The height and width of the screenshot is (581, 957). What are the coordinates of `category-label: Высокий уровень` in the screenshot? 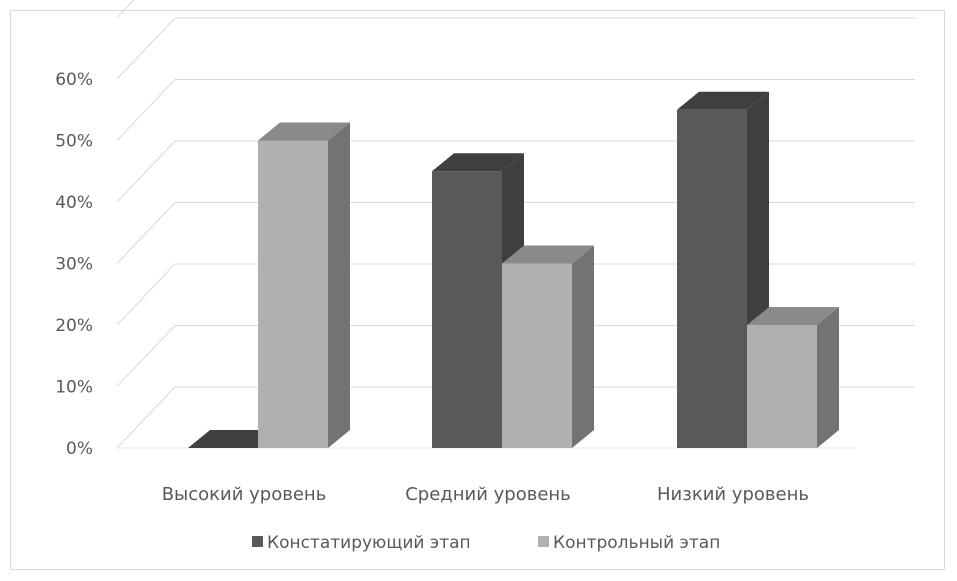 It's located at (244, 494).